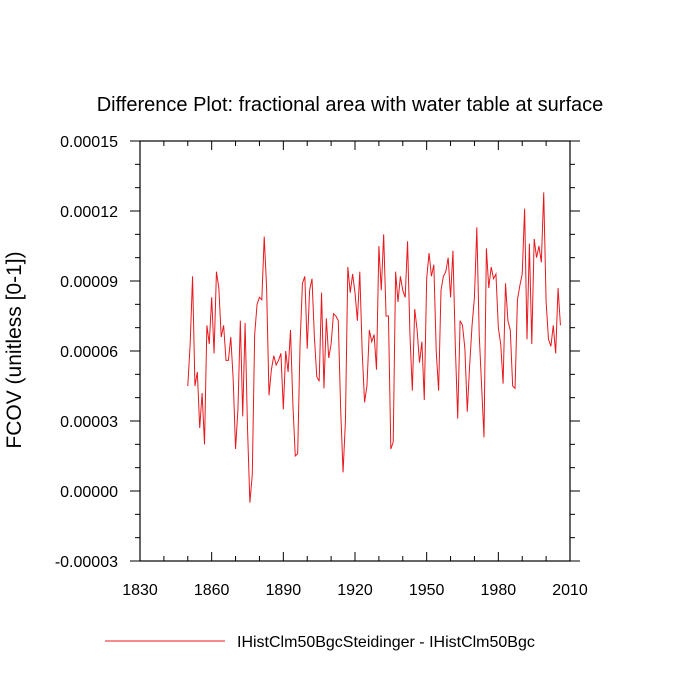  Describe the element at coordinates (140, 590) in the screenshot. I see `x-tick-label: 1830` at that location.